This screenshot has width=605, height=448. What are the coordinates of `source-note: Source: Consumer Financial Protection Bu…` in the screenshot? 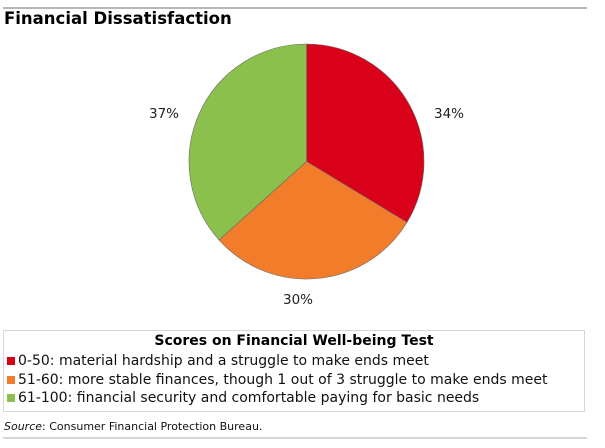 It's located at (133, 426).